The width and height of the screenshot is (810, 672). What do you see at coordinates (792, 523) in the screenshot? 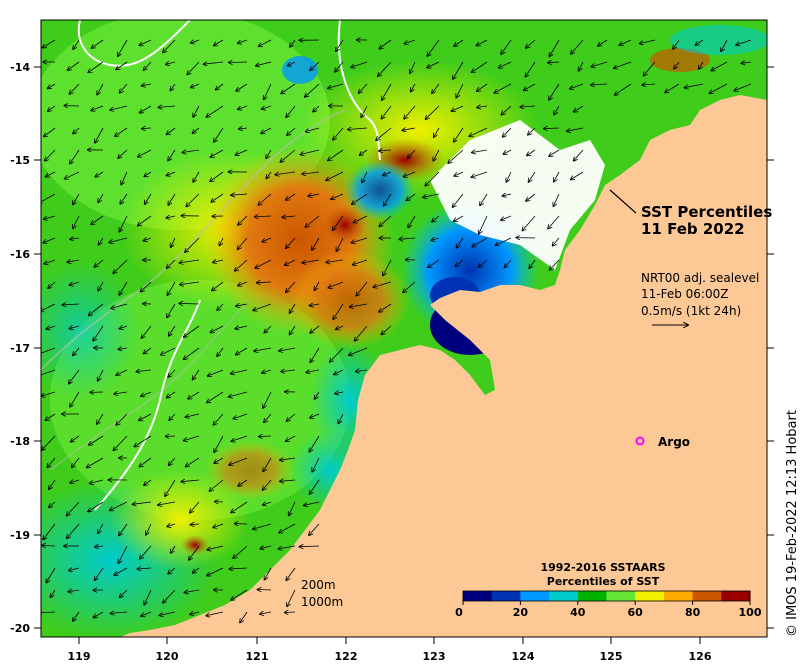
I see `credit-text: © IMOS 19-Feb-2022 12:13 Hobart` at bounding box center [792, 523].